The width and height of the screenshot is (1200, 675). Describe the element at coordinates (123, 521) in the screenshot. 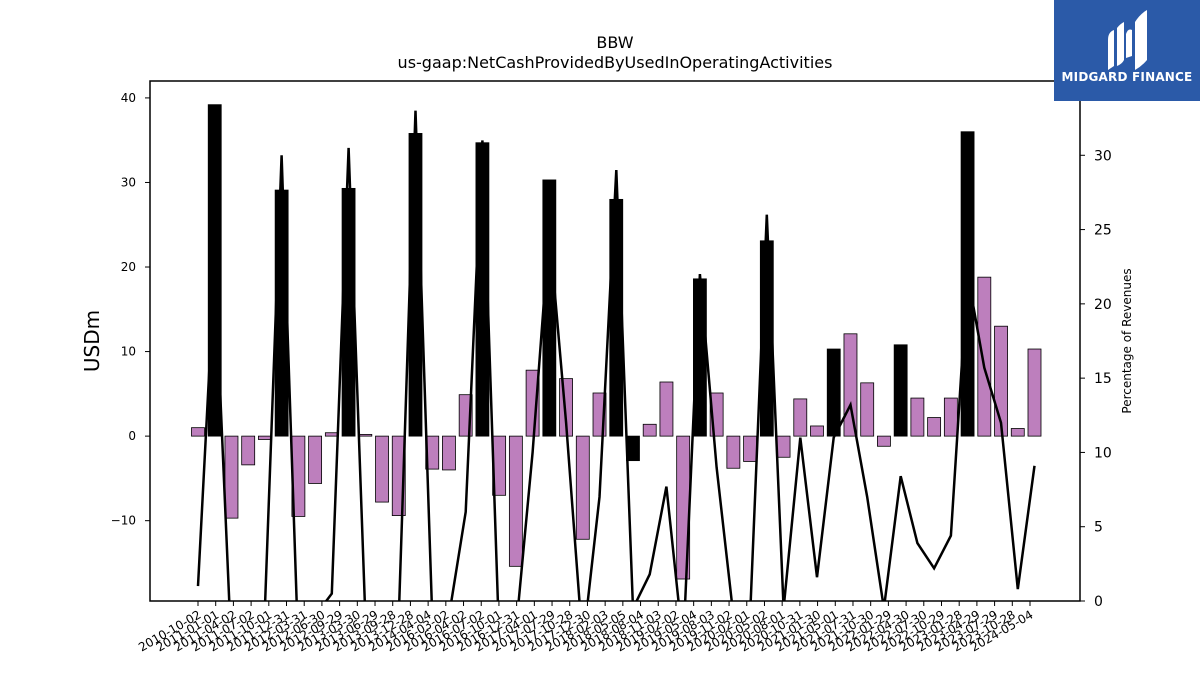

I see `y-tick-label: −10` at that location.